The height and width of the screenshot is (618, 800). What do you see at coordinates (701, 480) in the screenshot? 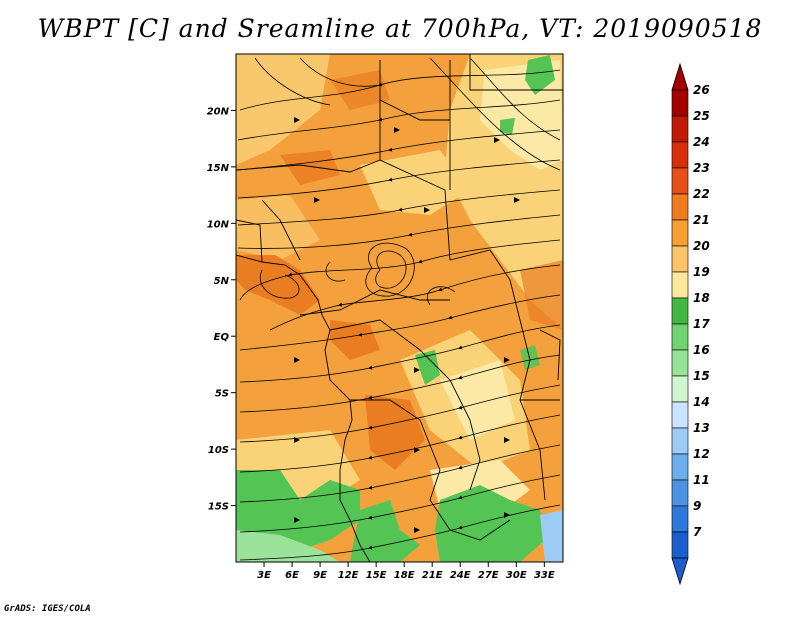
I see `colorbar-label: 11` at bounding box center [701, 480].